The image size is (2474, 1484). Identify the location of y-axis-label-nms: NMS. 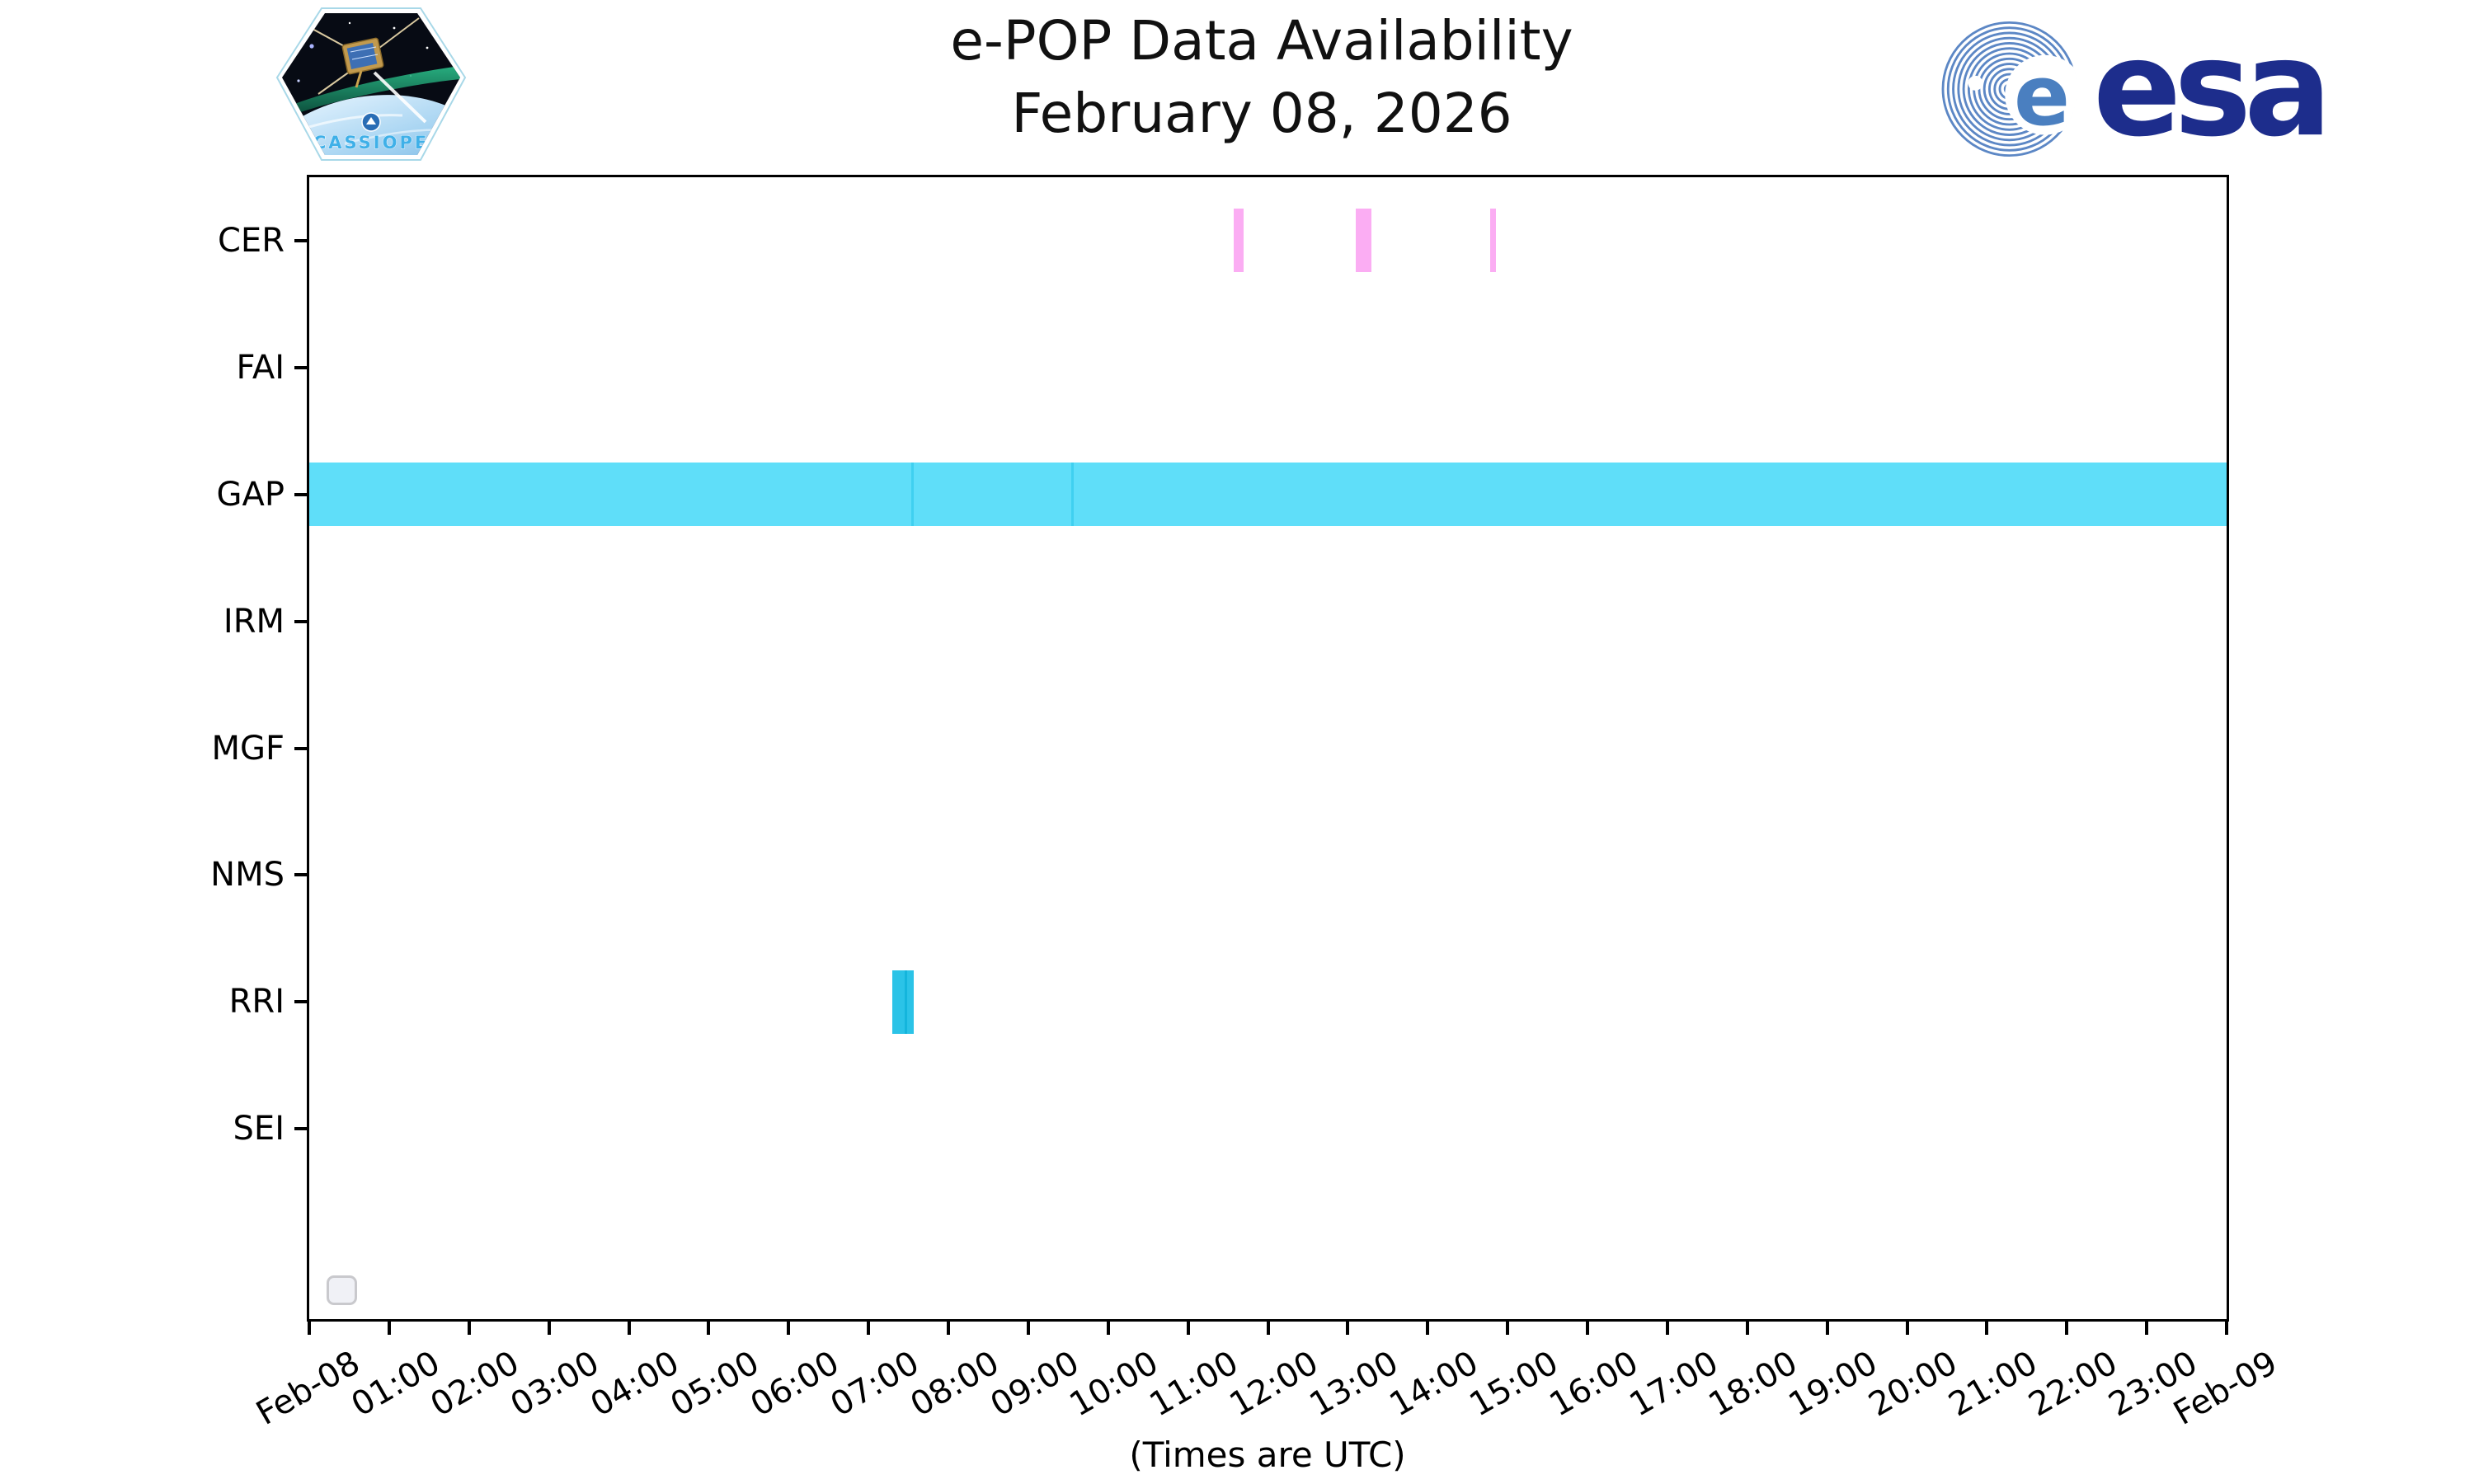
(247, 876).